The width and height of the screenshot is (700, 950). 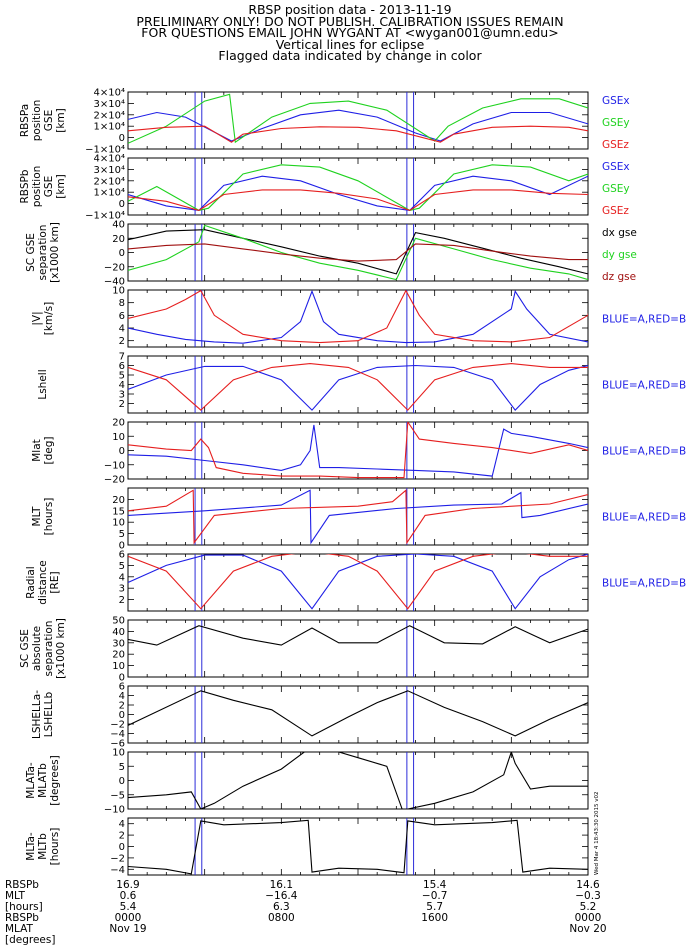 I want to click on x-axis-cell: 6.3, so click(x=281, y=907).